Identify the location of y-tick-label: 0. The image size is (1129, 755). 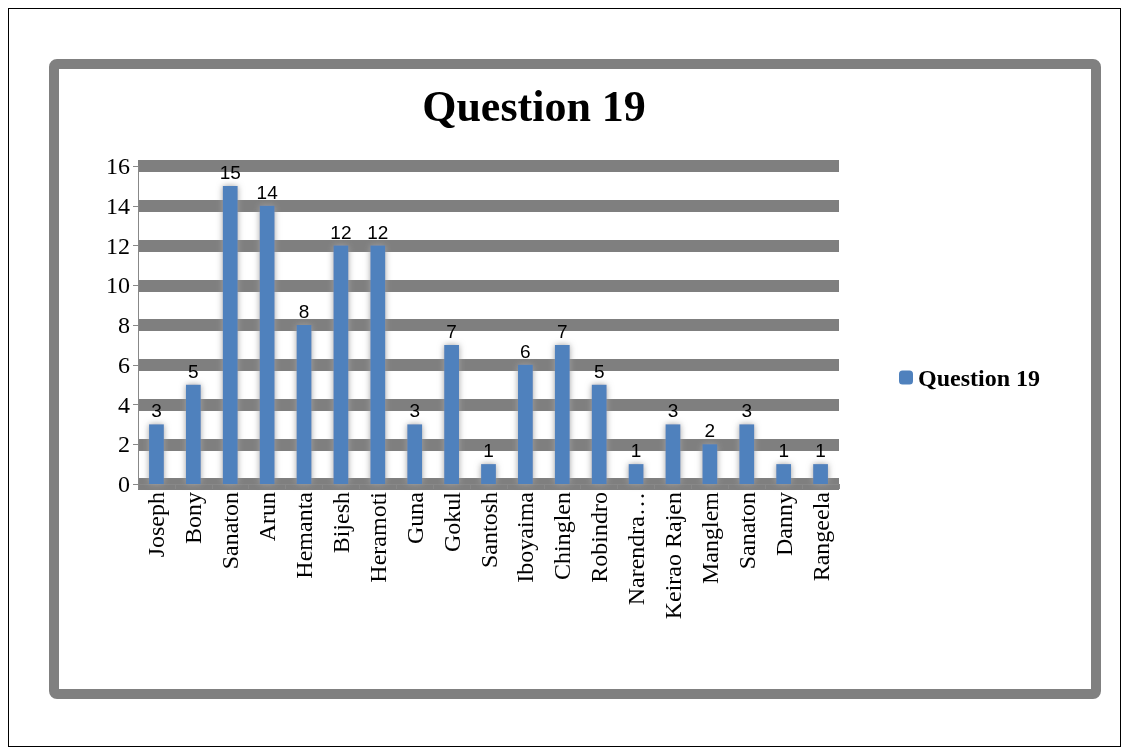
(124, 484).